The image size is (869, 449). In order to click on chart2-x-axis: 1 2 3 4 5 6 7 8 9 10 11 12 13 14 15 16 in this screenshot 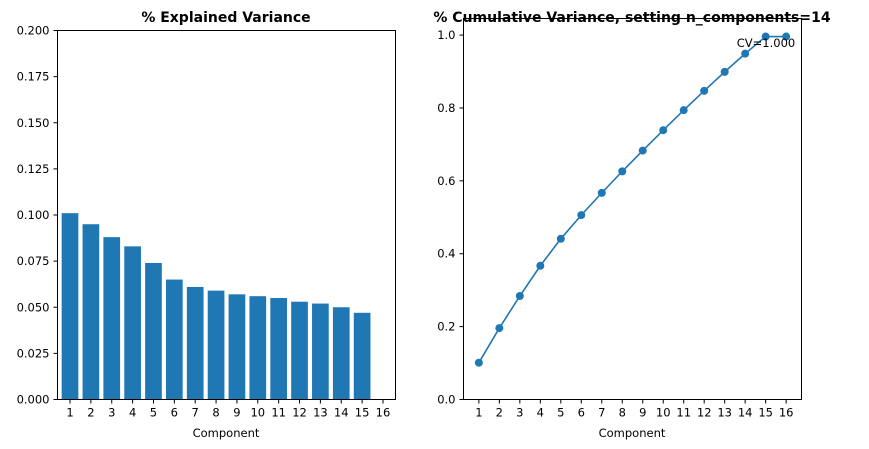, I will do `click(634, 409)`.